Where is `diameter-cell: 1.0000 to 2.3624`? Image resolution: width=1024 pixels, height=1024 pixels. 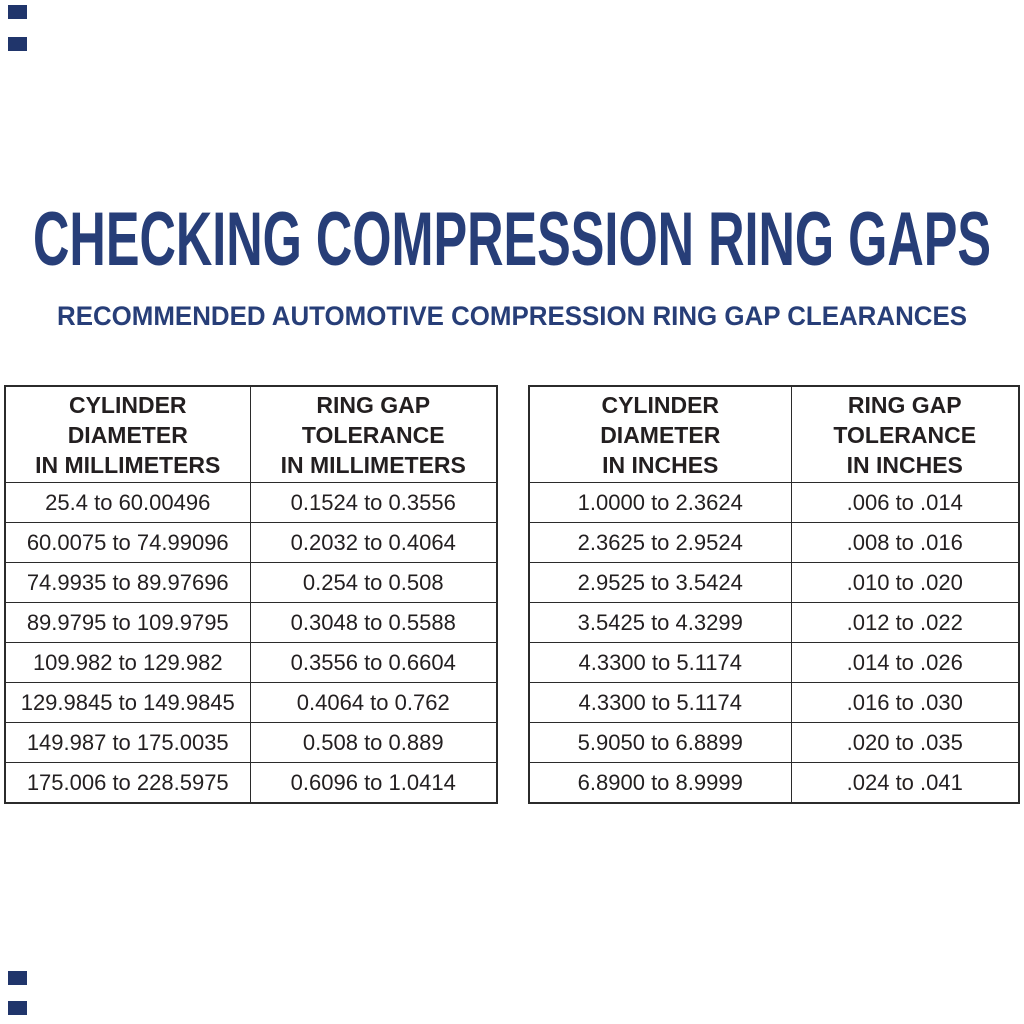 diameter-cell: 1.0000 to 2.3624 is located at coordinates (660, 502).